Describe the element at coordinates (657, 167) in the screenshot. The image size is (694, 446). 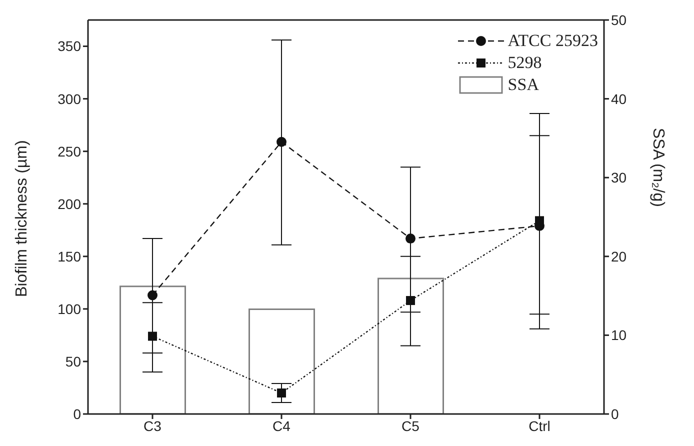
I see `y2-axis-title: SSA (m₂/g)` at that location.